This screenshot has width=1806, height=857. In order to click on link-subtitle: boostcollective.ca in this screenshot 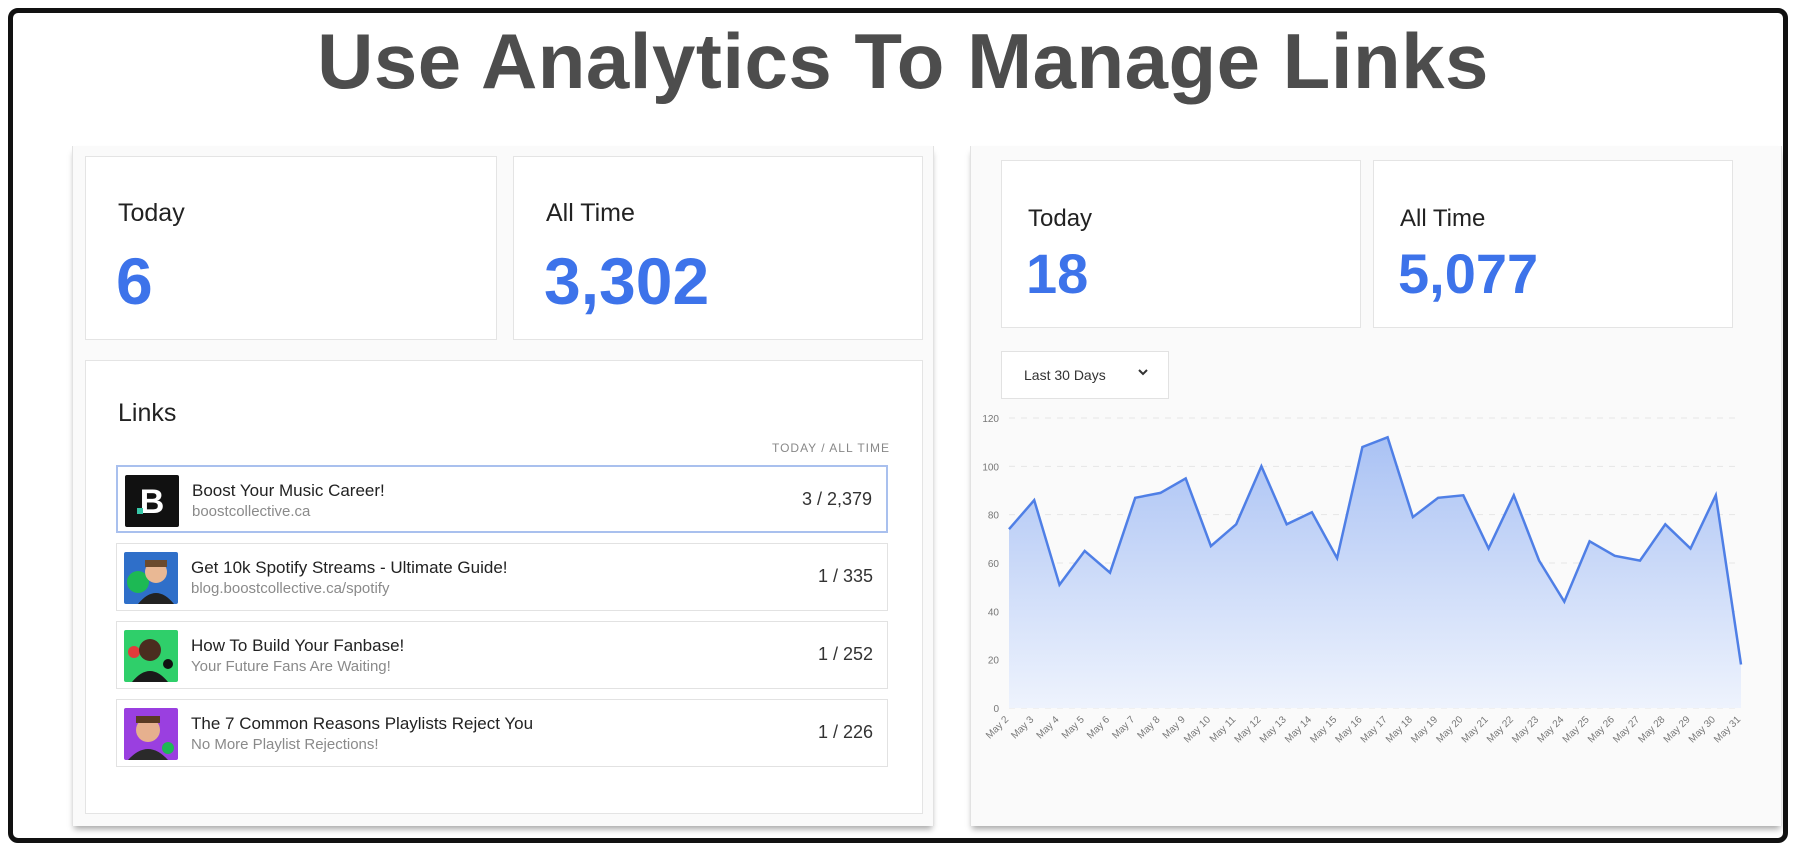, I will do `click(251, 511)`.